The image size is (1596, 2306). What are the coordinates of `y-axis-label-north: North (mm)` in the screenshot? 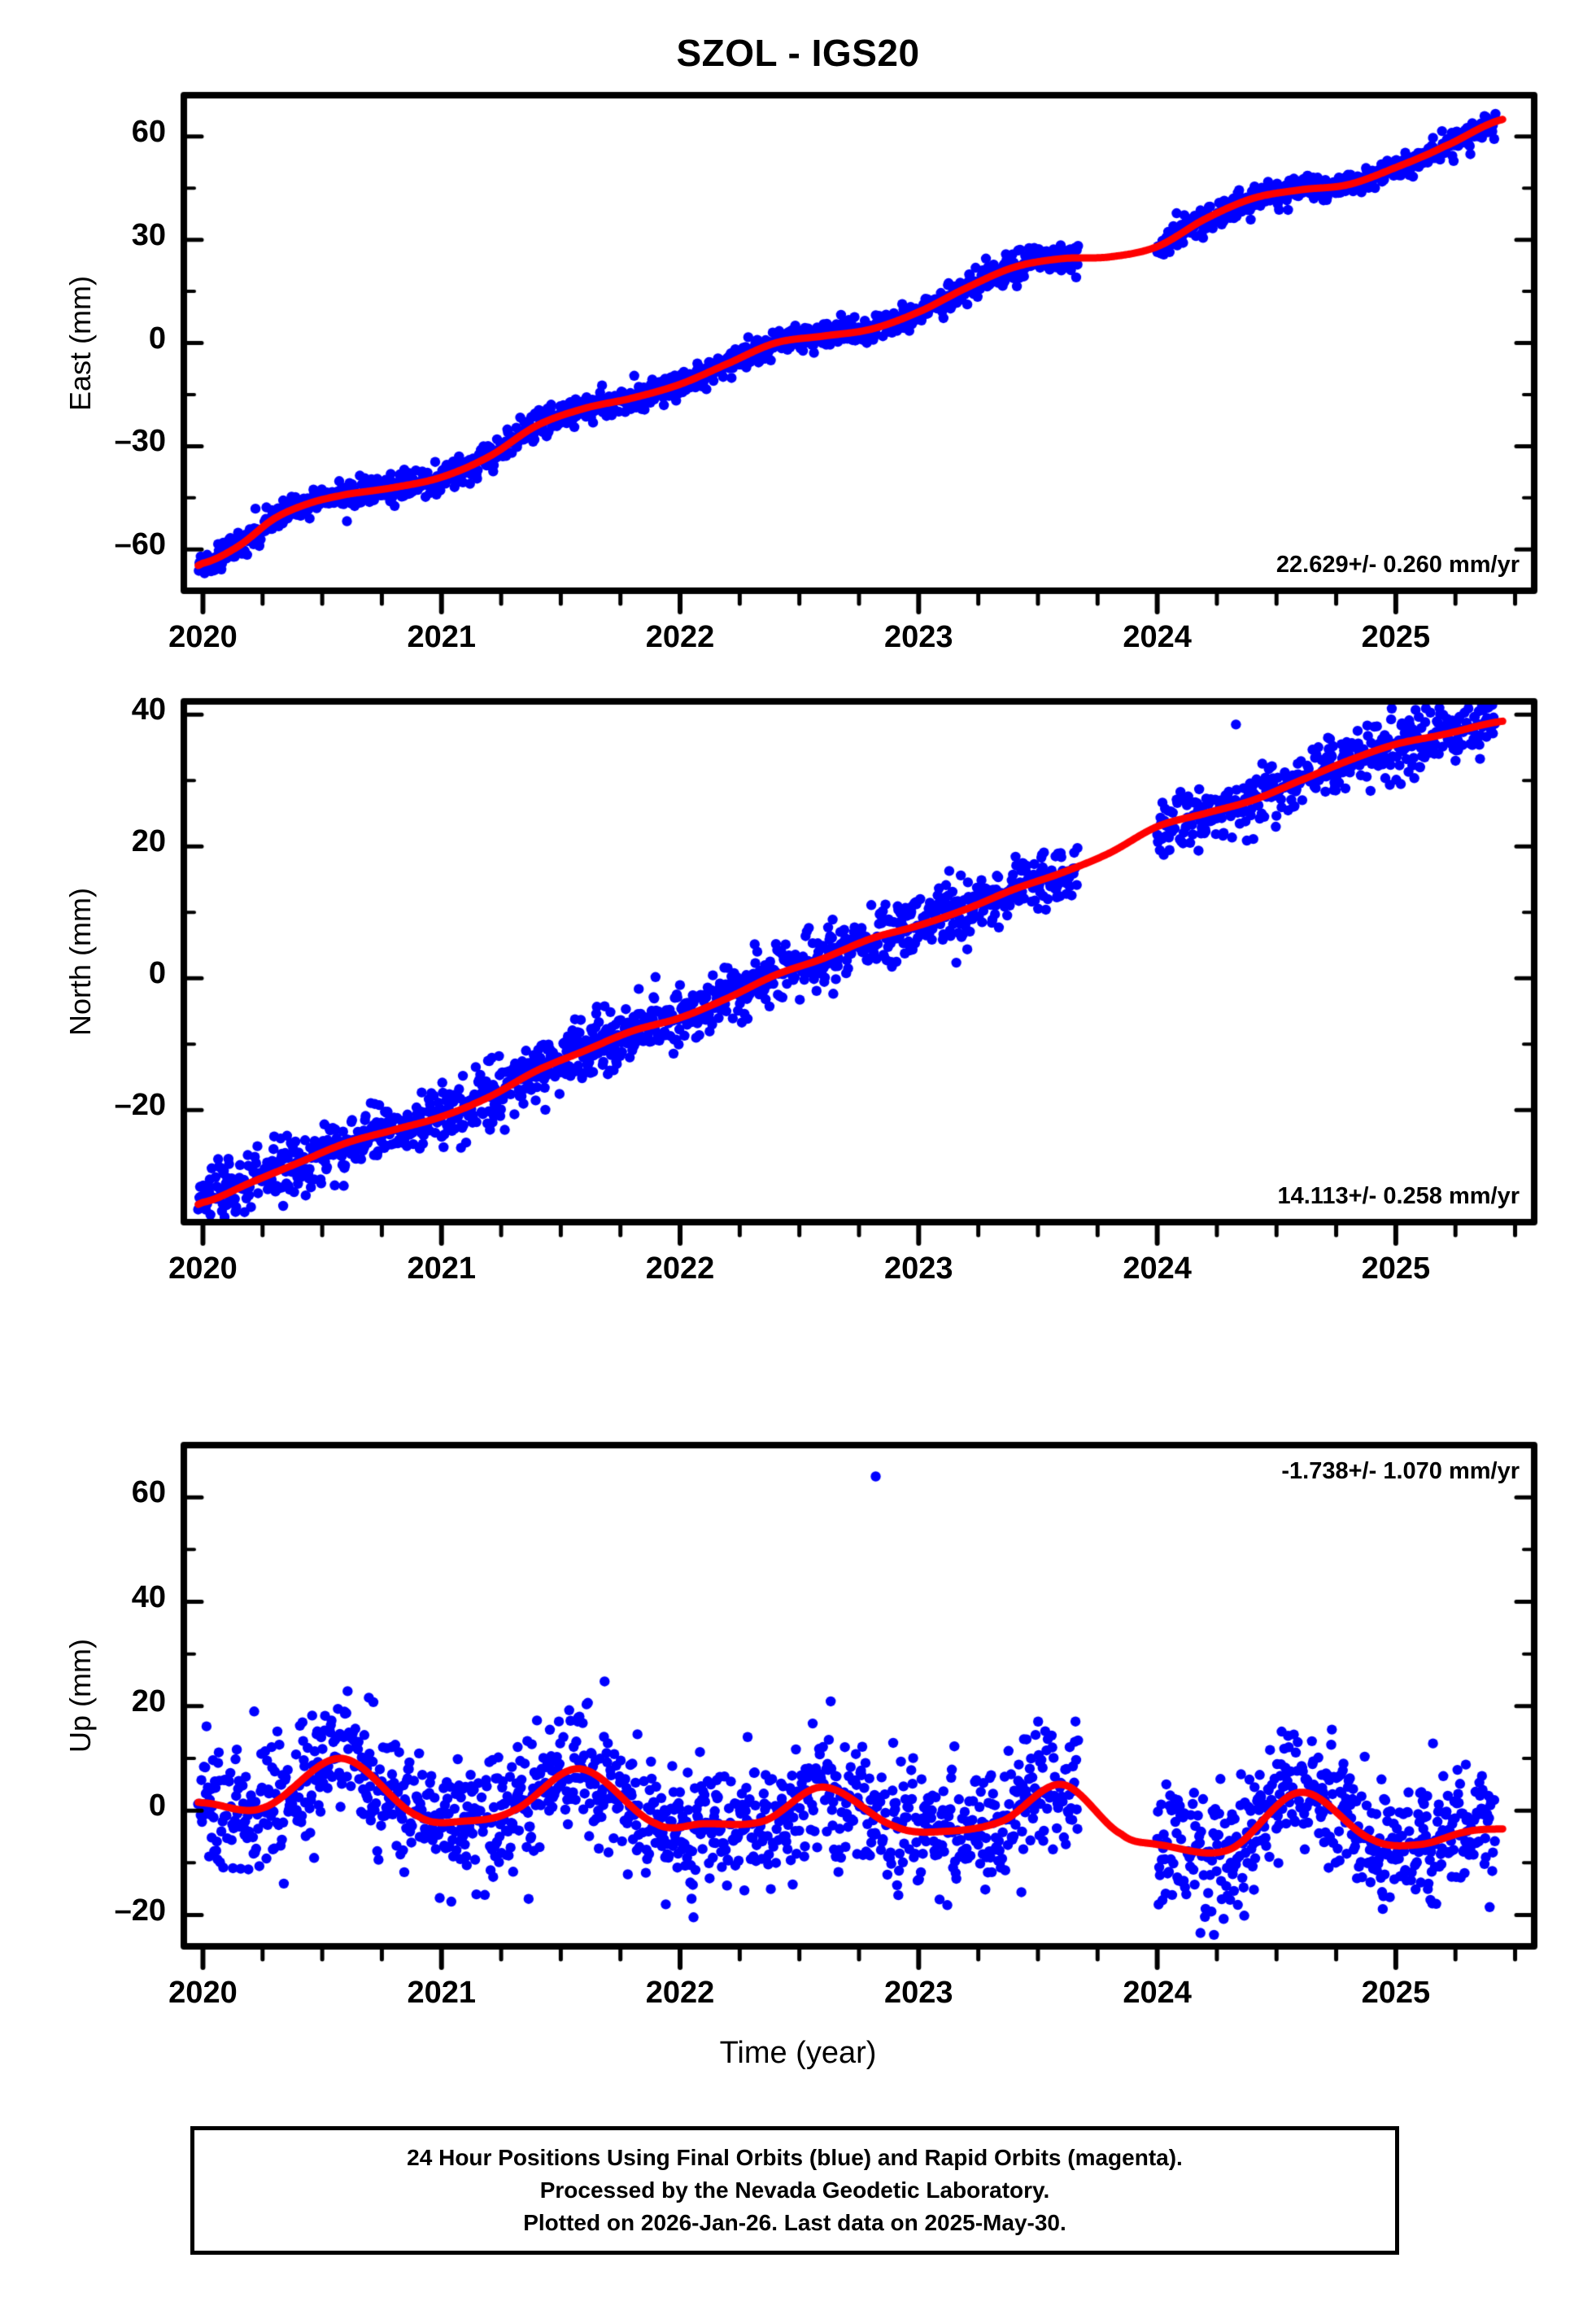 It's located at (80, 962).